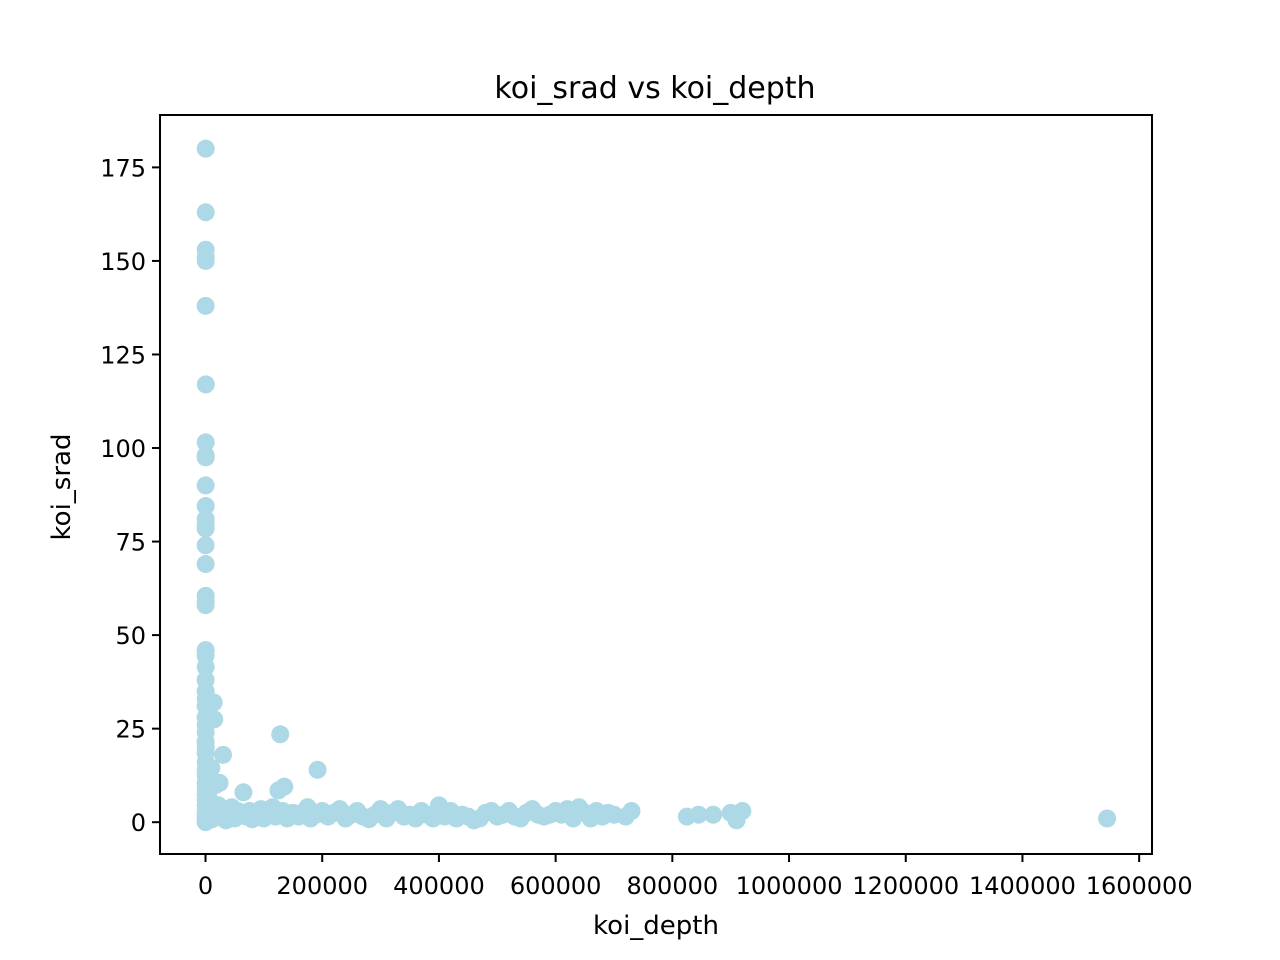 The image size is (1280, 960). I want to click on y-axis: 0 25 50 75 100 125 150 175, so click(130, 495).